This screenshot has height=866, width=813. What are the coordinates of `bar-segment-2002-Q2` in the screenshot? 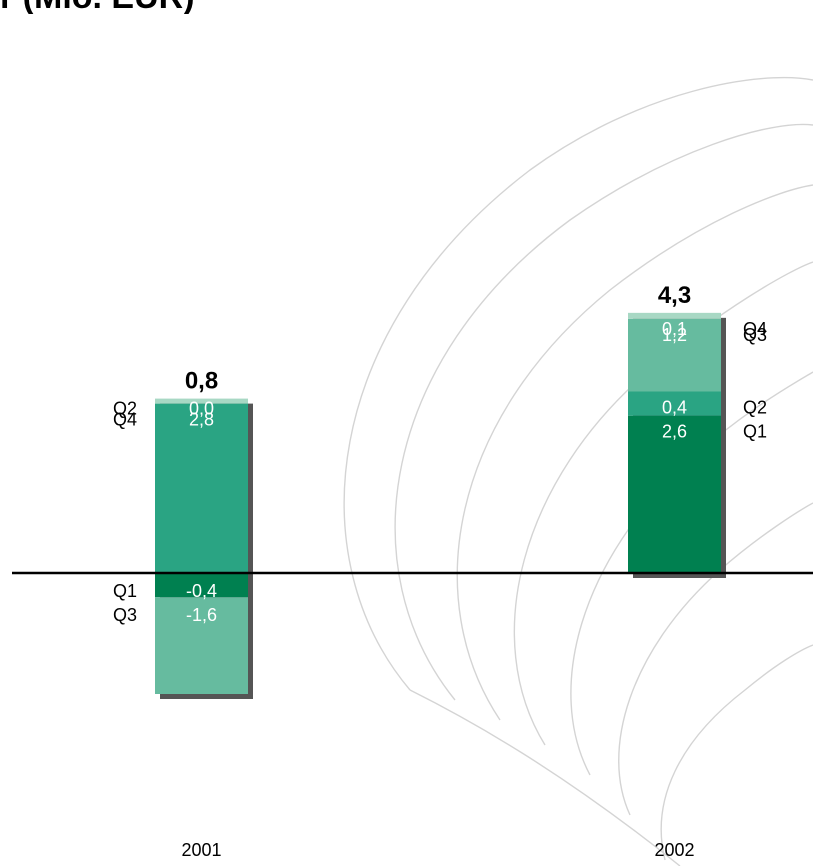 It's located at (674, 403).